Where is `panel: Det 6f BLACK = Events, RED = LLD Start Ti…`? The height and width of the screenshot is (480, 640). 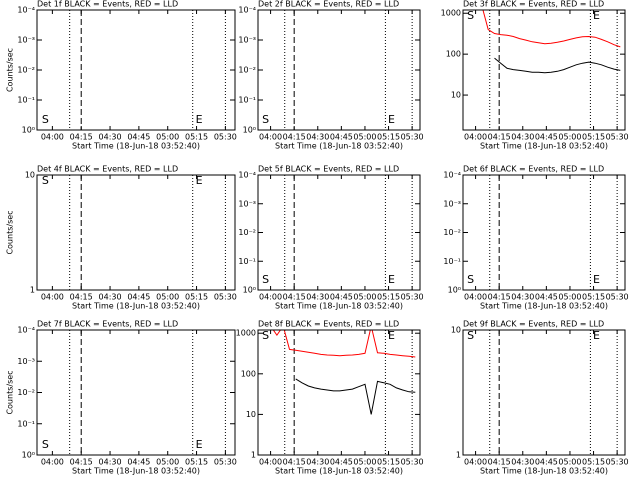
panel: Det 6f BLACK = Events, RED = LLD Start Ti… is located at coordinates (535, 238).